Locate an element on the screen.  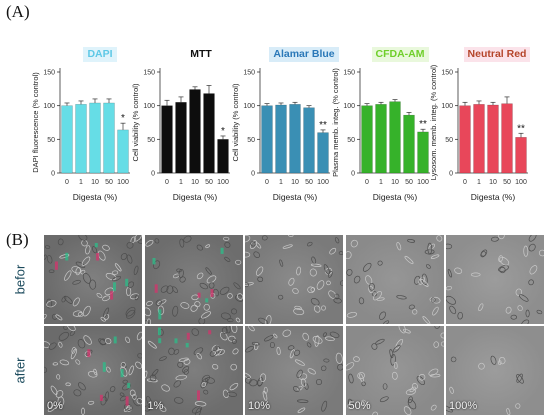
panel-b-label: (B) is located at coordinates (17, 239).